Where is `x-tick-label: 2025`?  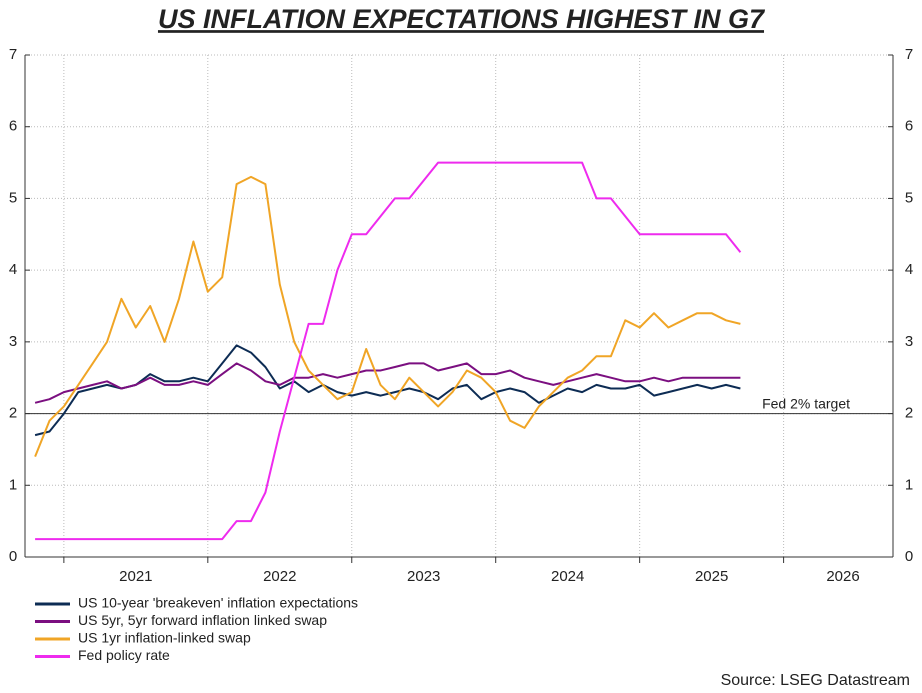 x-tick-label: 2025 is located at coordinates (711, 576).